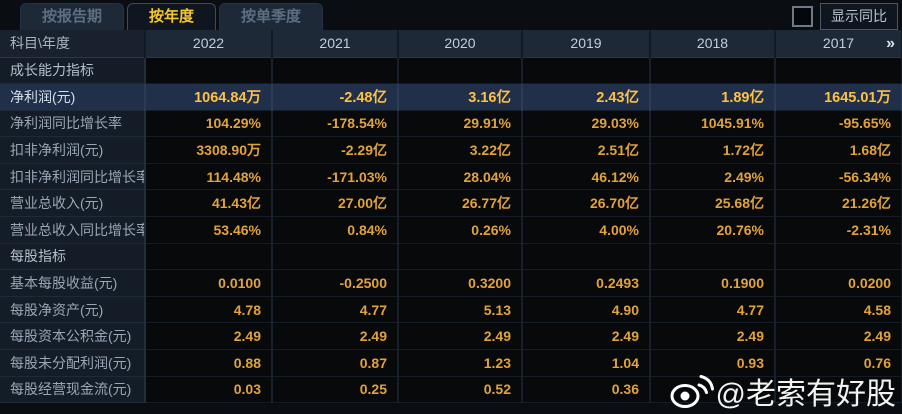 This screenshot has width=902, height=414. I want to click on table-cell: 0.03, so click(209, 390).